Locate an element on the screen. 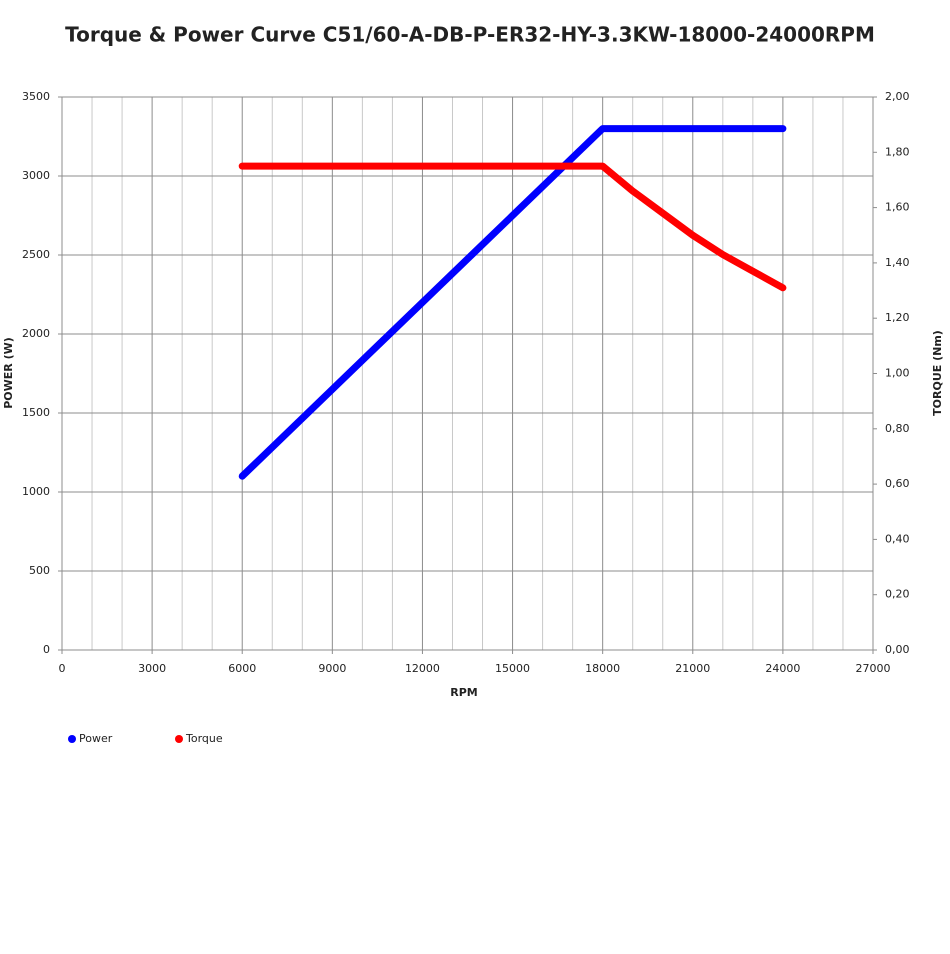  y2-axis-title: TORQUE (Nm) is located at coordinates (937, 373).